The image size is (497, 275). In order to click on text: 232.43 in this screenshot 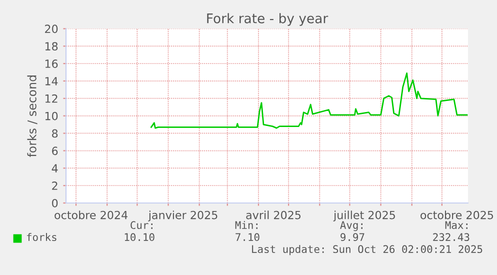, I will do `click(451, 237)`.